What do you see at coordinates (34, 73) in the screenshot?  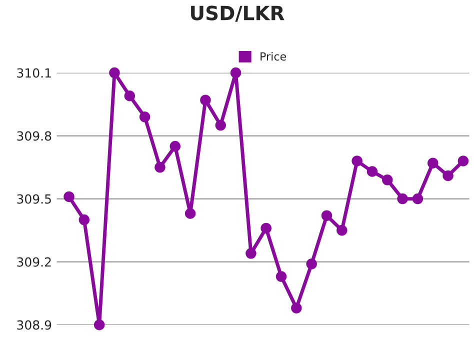 I see `y-tick-label: 310.1` at bounding box center [34, 73].